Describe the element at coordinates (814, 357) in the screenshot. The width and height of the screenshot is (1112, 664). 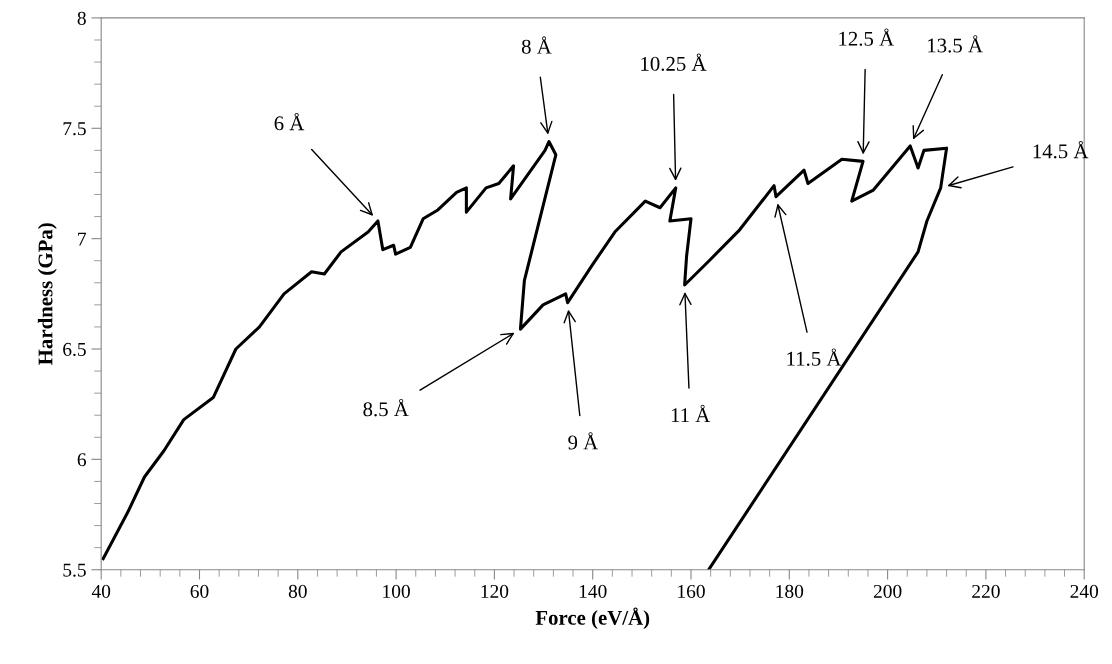
I see `annotation: 11.5 Å` at that location.